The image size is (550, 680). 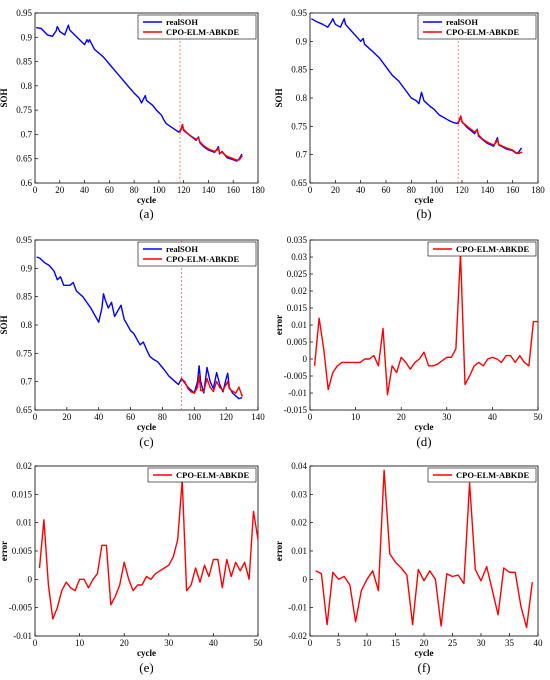 What do you see at coordinates (297, 274) in the screenshot?
I see `y-tick-label: 0.025` at bounding box center [297, 274].